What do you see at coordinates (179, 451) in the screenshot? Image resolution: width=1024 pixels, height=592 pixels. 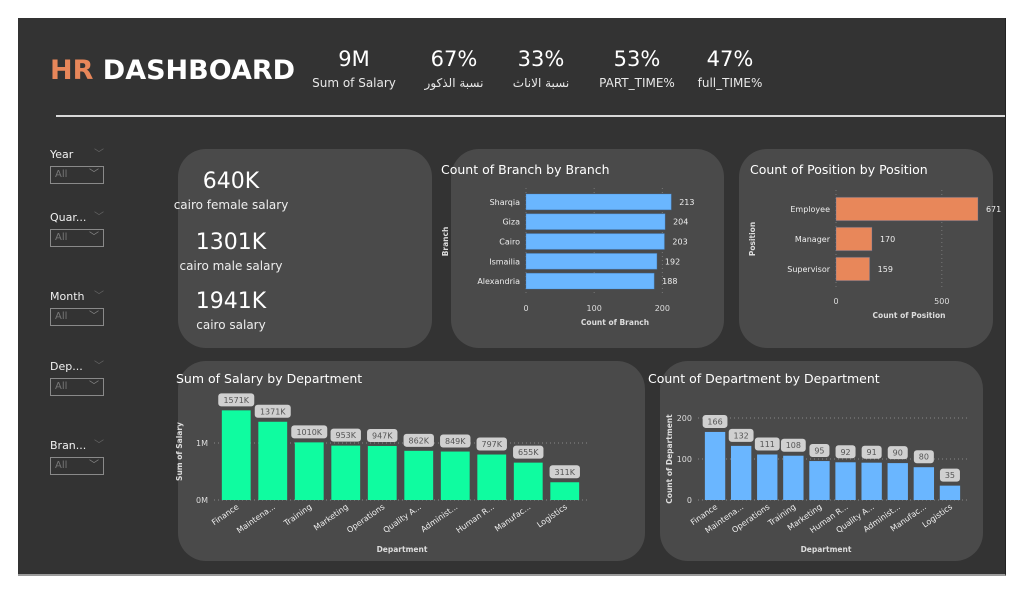 I see `y-axis-title: Sum of Salary` at bounding box center [179, 451].